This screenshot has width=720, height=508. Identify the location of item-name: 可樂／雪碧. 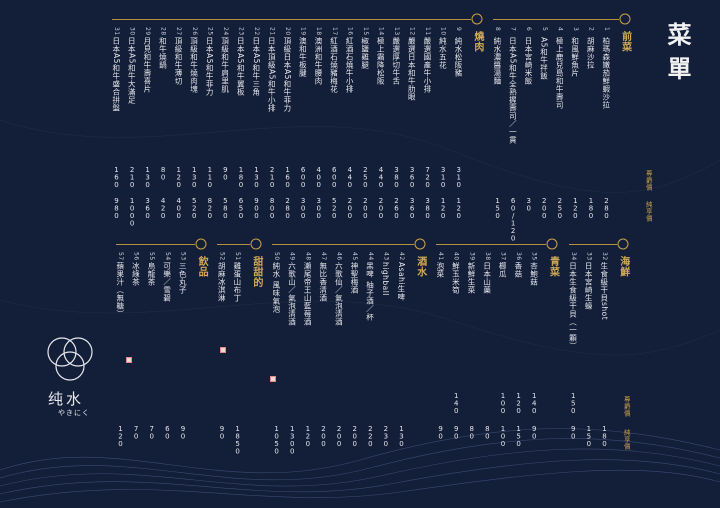
(167, 282).